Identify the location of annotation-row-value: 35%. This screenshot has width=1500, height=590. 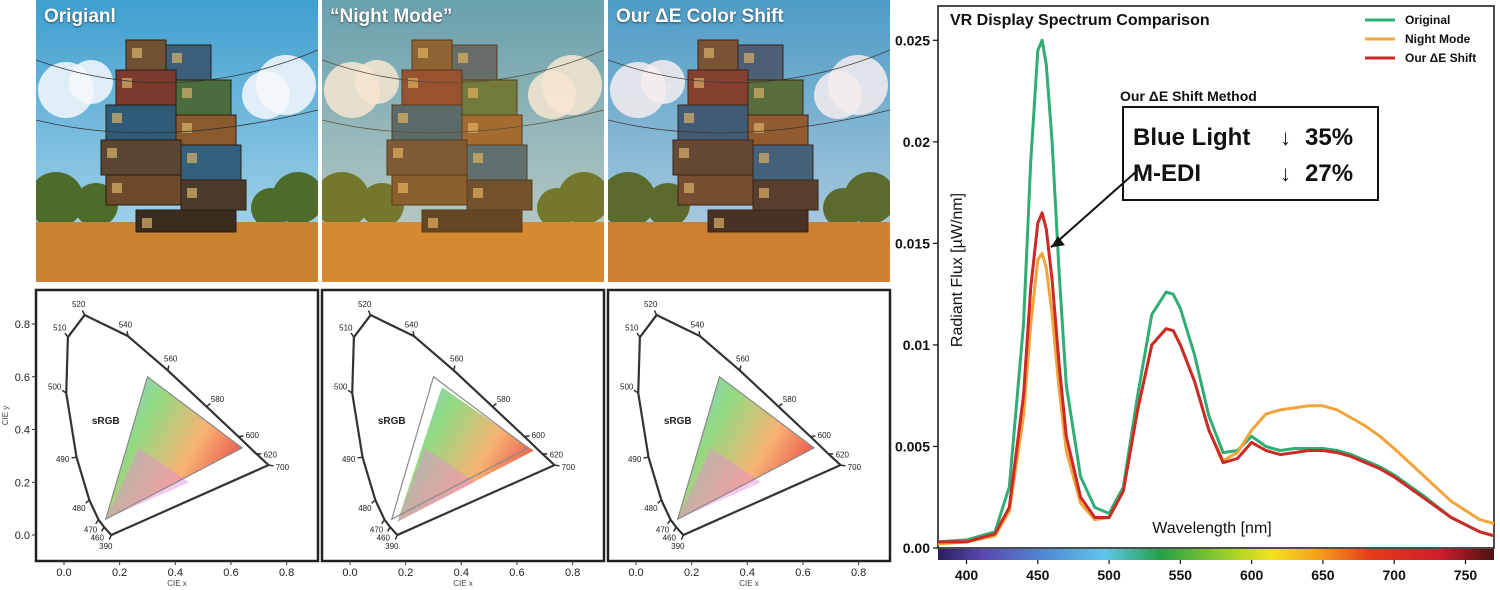
(1329, 137).